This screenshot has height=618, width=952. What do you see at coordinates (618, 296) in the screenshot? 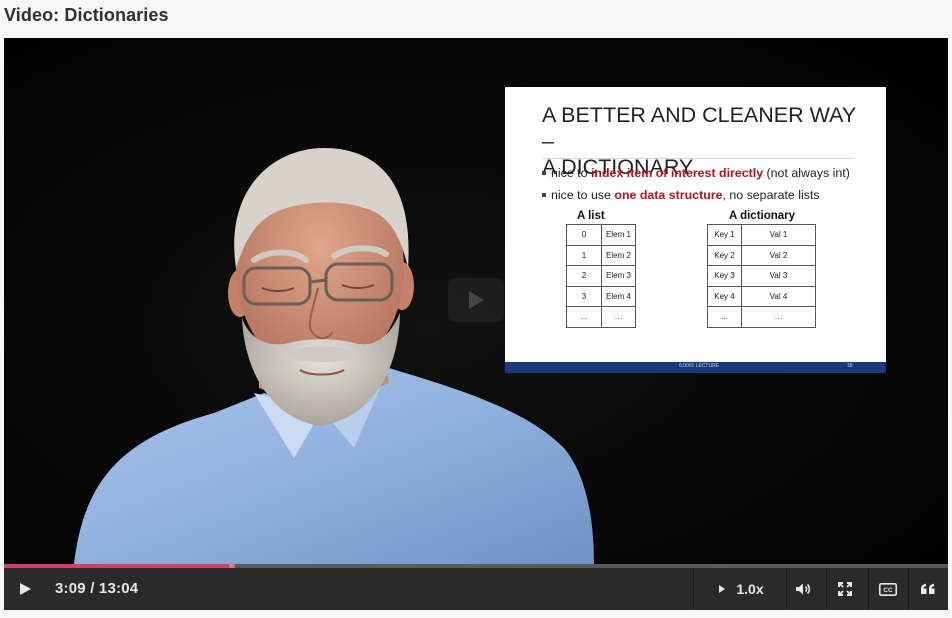
I see `list-element: Elem 4` at bounding box center [618, 296].